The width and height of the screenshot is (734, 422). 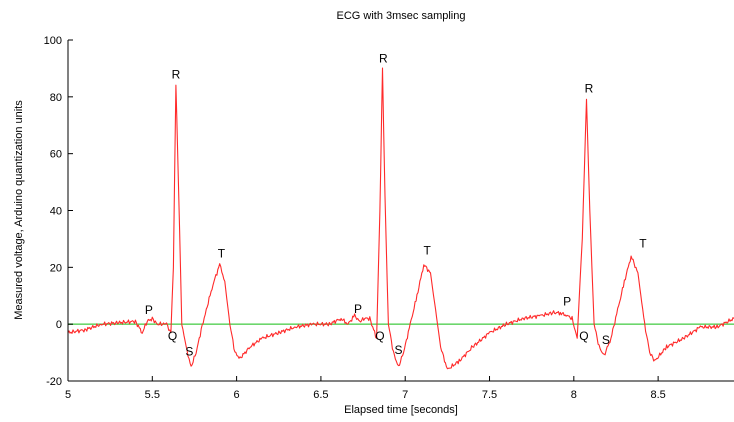 I want to click on x-tick-label: 7.5, so click(x=489, y=395).